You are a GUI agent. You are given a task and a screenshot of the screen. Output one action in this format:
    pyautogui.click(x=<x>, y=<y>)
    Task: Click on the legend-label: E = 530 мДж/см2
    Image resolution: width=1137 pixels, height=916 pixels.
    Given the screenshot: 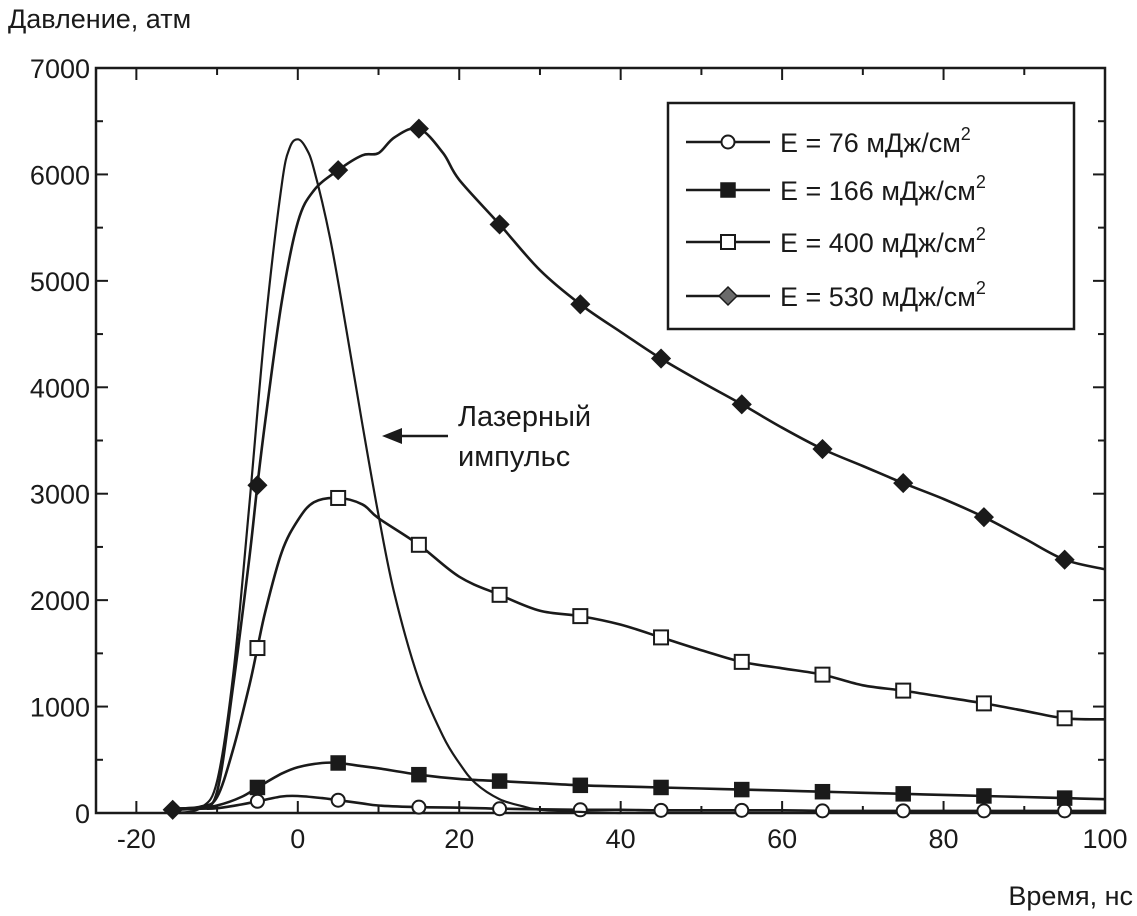 What is the action you would take?
    pyautogui.click(x=883, y=295)
    